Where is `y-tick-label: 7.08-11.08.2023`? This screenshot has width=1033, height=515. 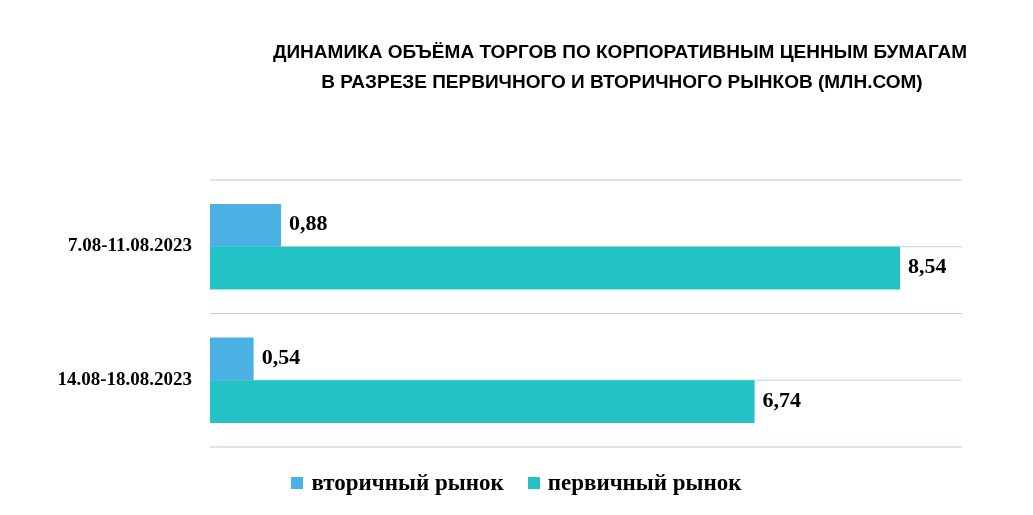 y-tick-label: 7.08-11.08.2023 is located at coordinates (129, 245).